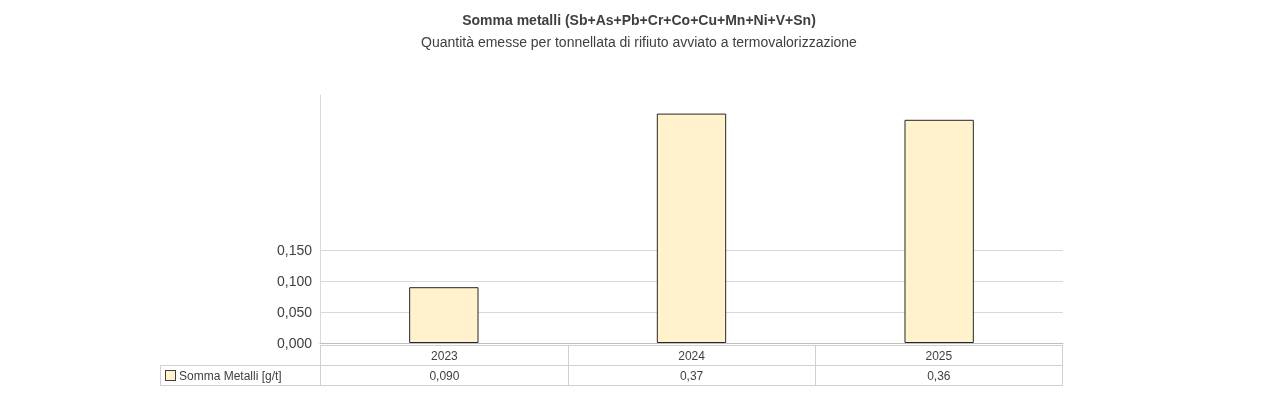 The width and height of the screenshot is (1278, 403). I want to click on x-tick-label: 2025, so click(939, 355).